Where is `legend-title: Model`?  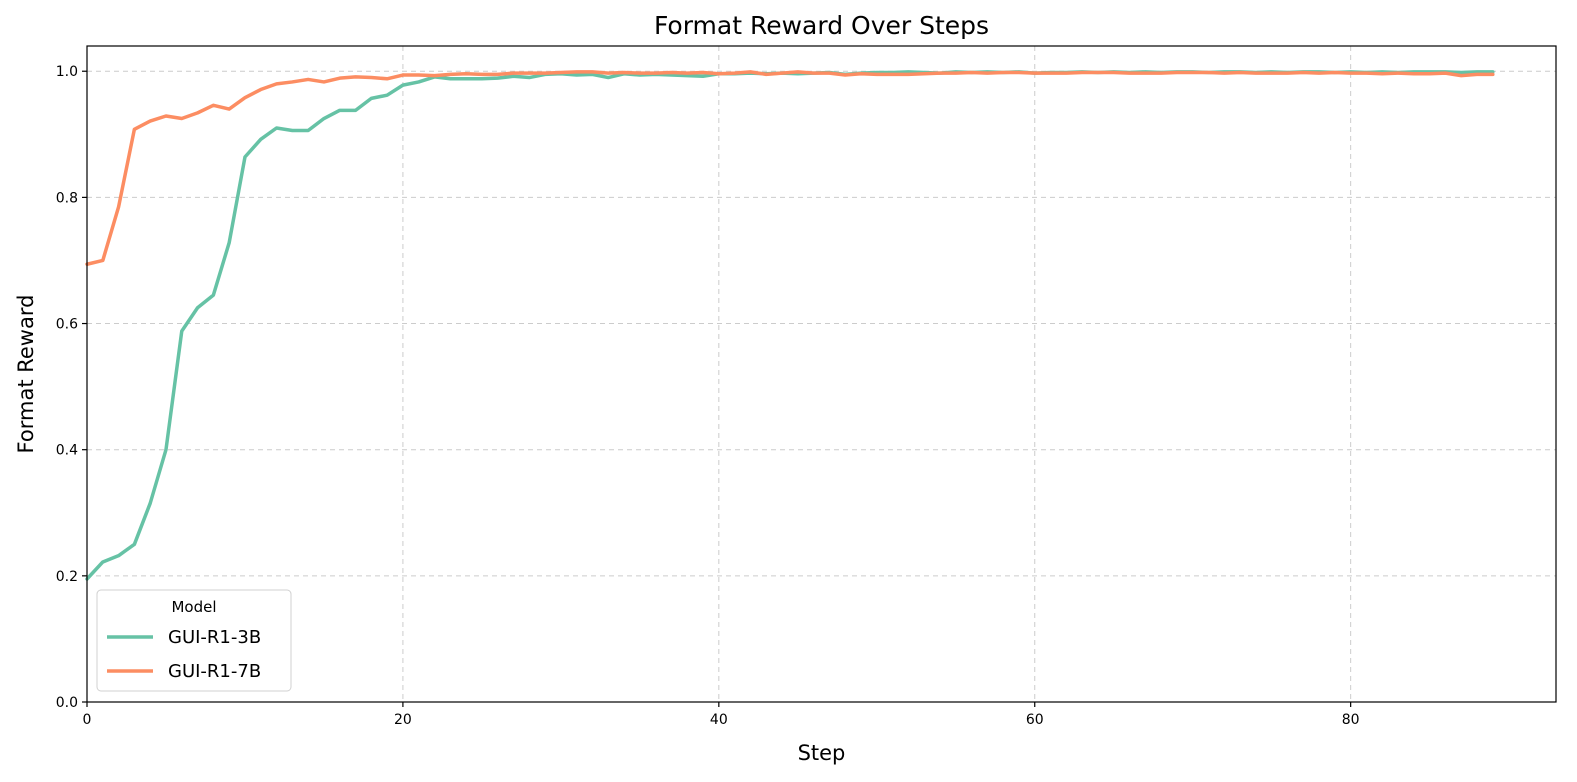 legend-title: Model is located at coordinates (193, 607).